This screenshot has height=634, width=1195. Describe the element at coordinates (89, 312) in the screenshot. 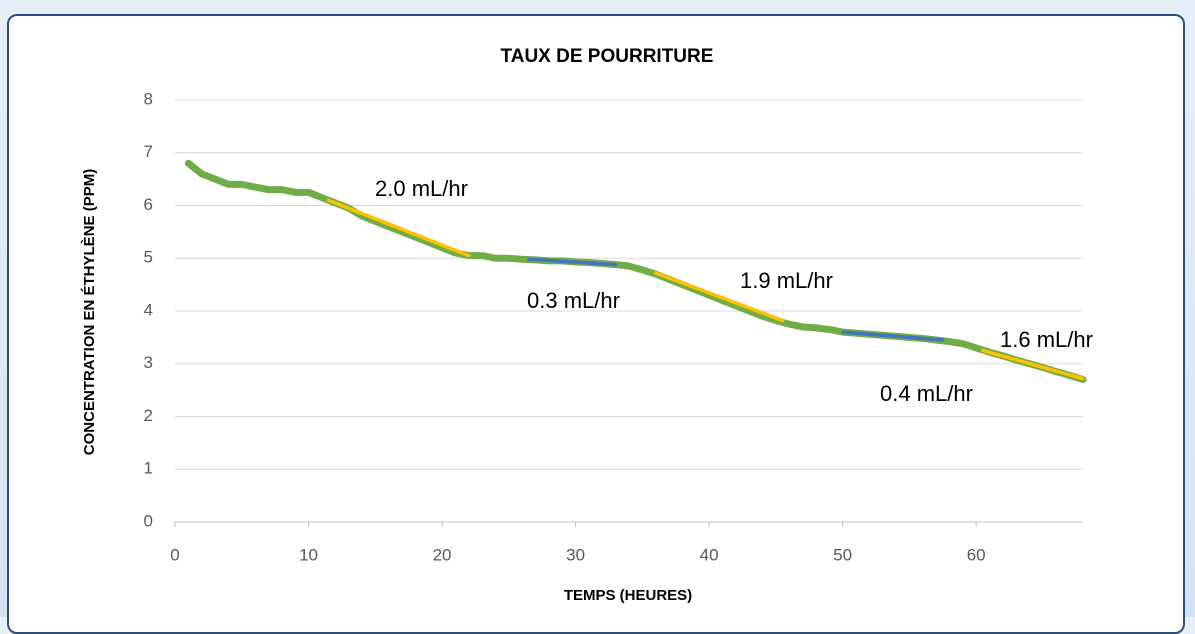

I see `y-axis-title: CONCENTRATION EN ÉTHYLÈNE (PPM)` at that location.